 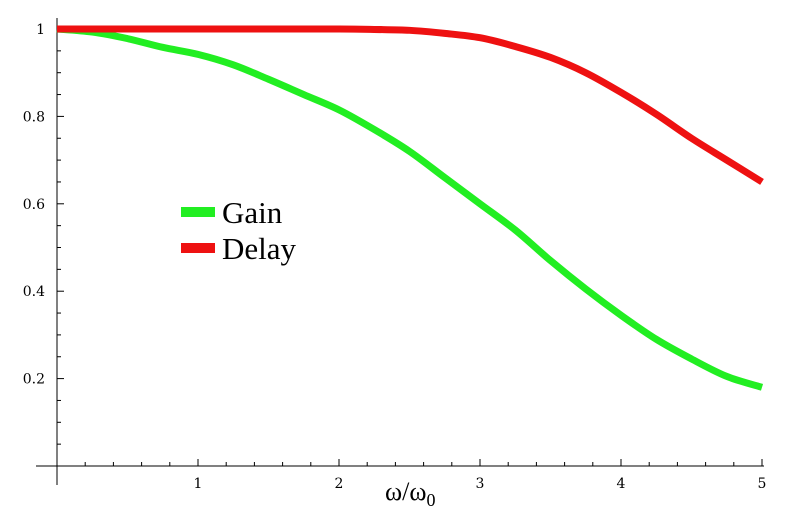 What do you see at coordinates (410, 492) in the screenshot?
I see `x-axis-label: ω/ω0` at bounding box center [410, 492].